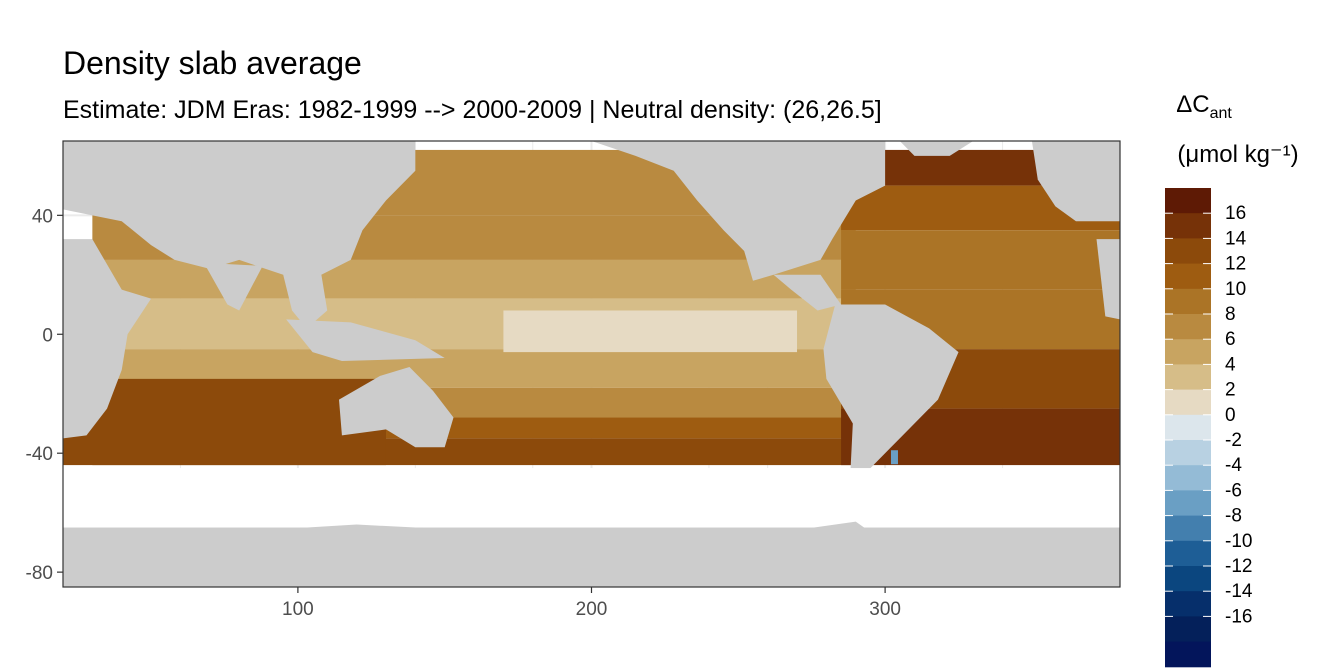  Describe the element at coordinates (1230, 339) in the screenshot. I see `legend-label: 6` at that location.